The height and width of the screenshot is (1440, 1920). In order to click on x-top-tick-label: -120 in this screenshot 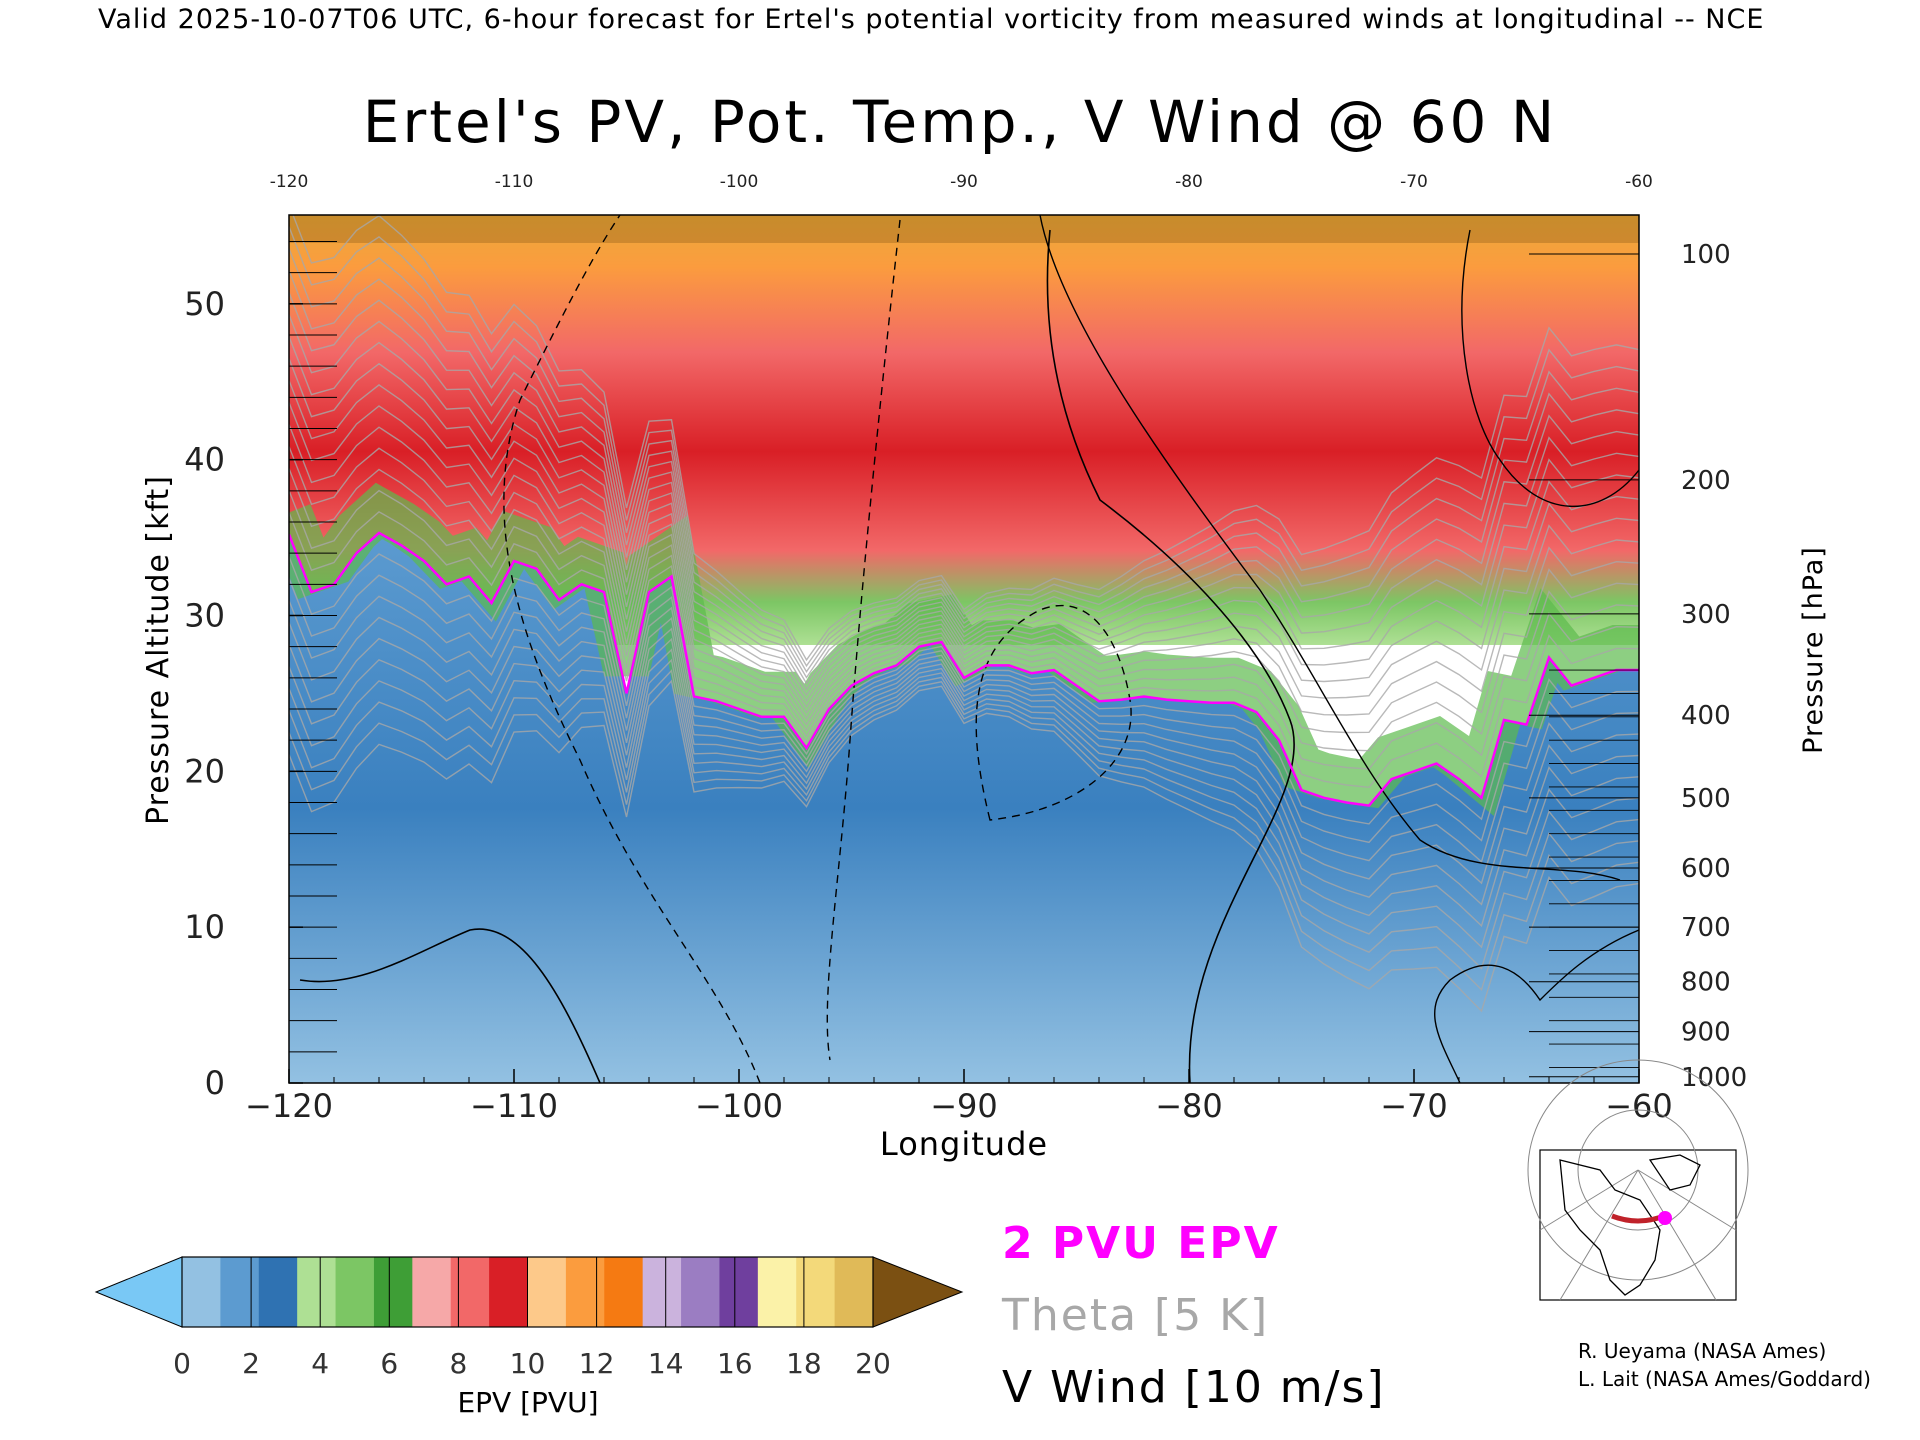, I will do `click(289, 182)`.